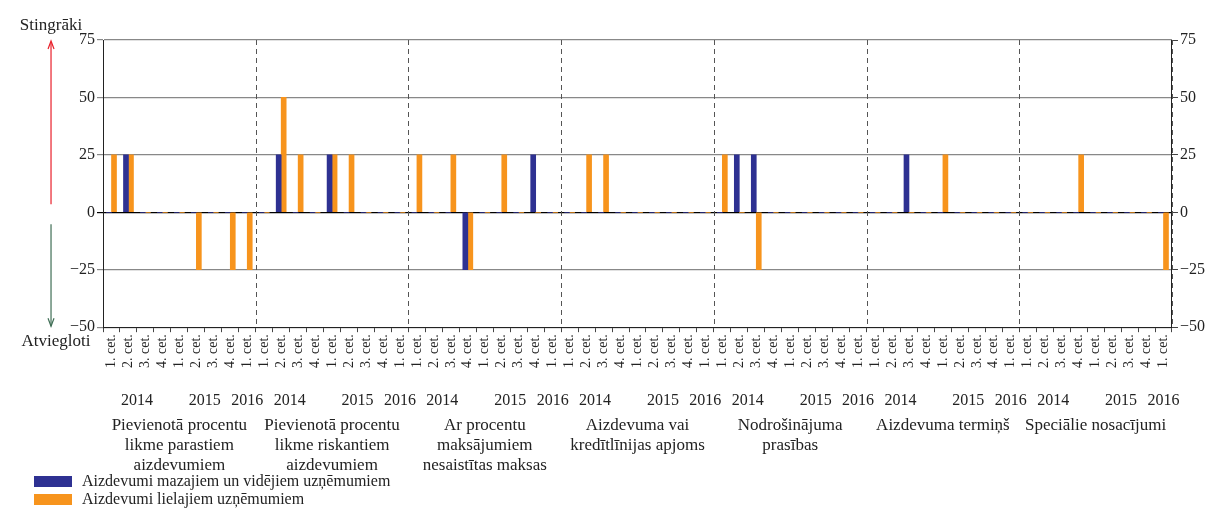 This screenshot has width=1221, height=513. What do you see at coordinates (236, 481) in the screenshot?
I see `legend-label: Aizdevumi mazajiem un vidējiem uzņēmumiem` at bounding box center [236, 481].